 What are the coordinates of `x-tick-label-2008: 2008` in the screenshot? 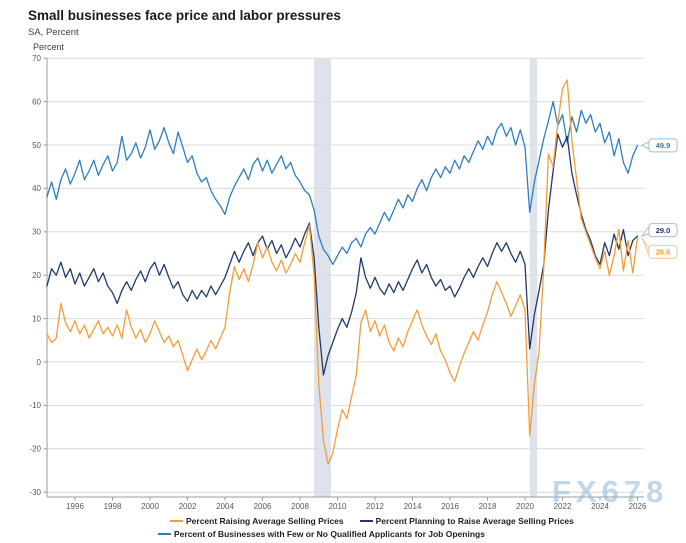 It's located at (300, 506).